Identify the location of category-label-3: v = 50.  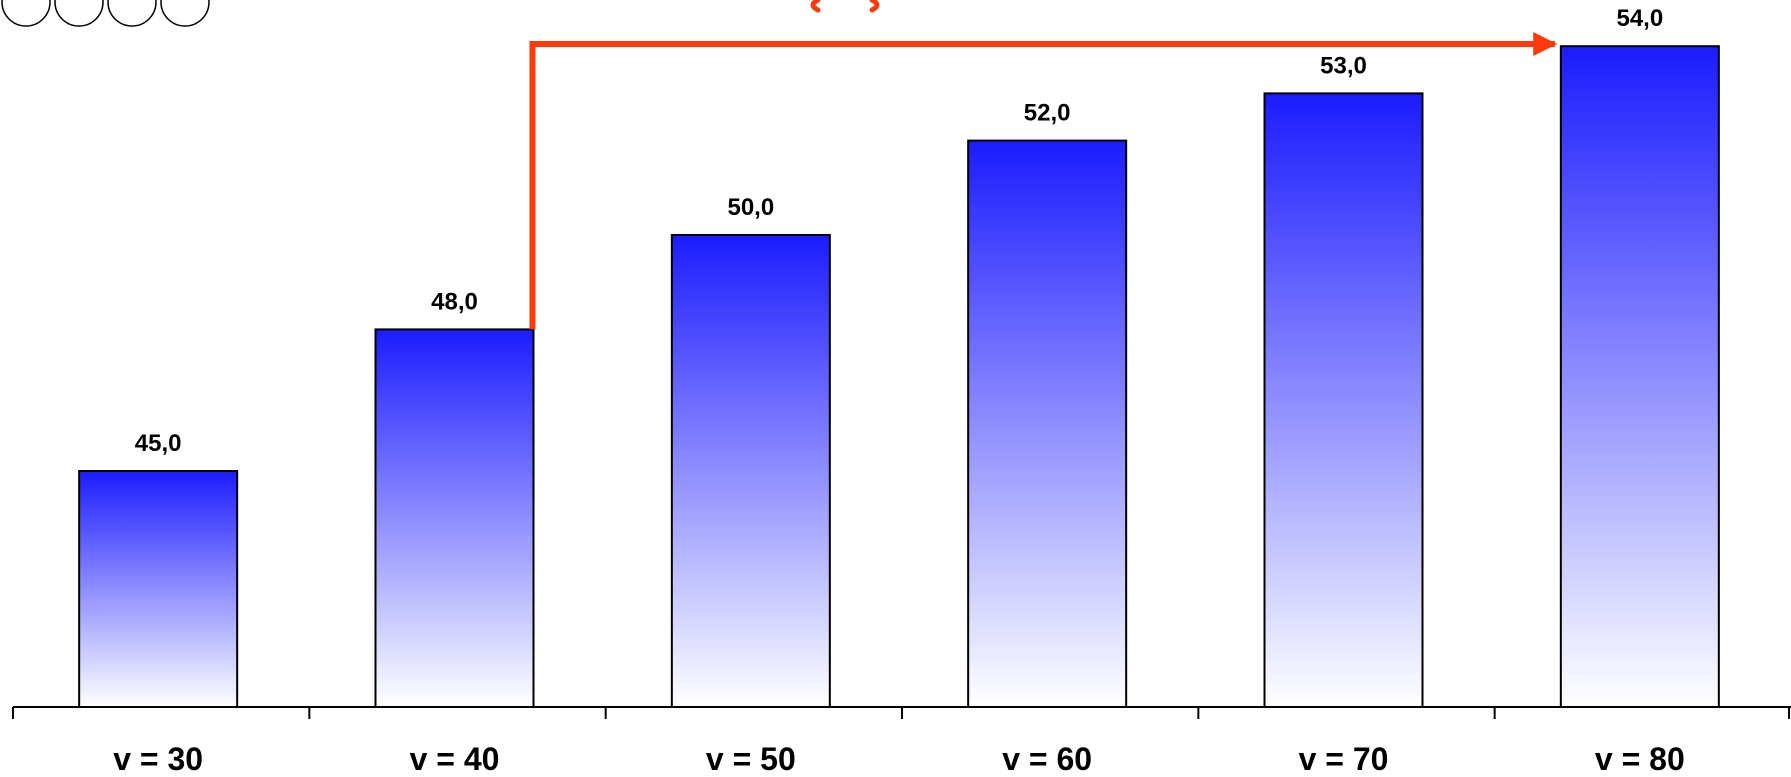
(751, 756).